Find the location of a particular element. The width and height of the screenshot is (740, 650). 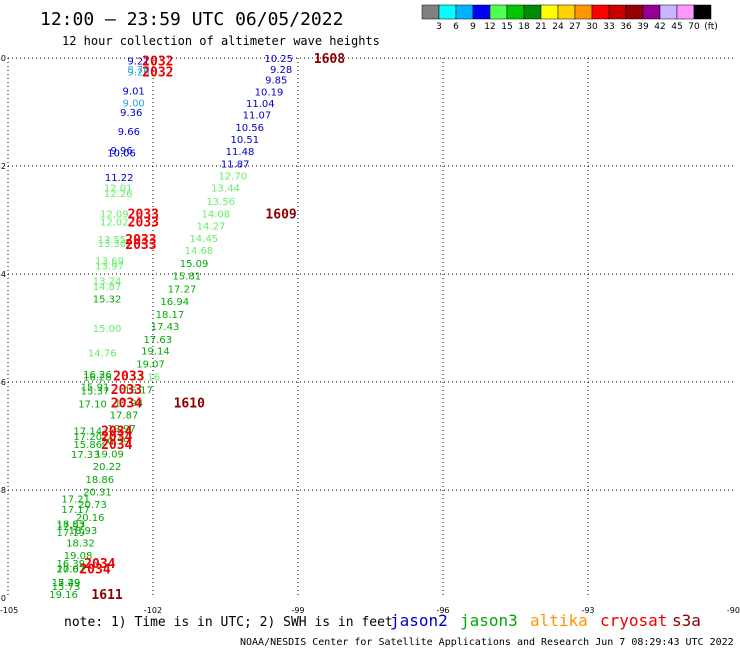

pass-time-label: 1609 is located at coordinates (280, 215).